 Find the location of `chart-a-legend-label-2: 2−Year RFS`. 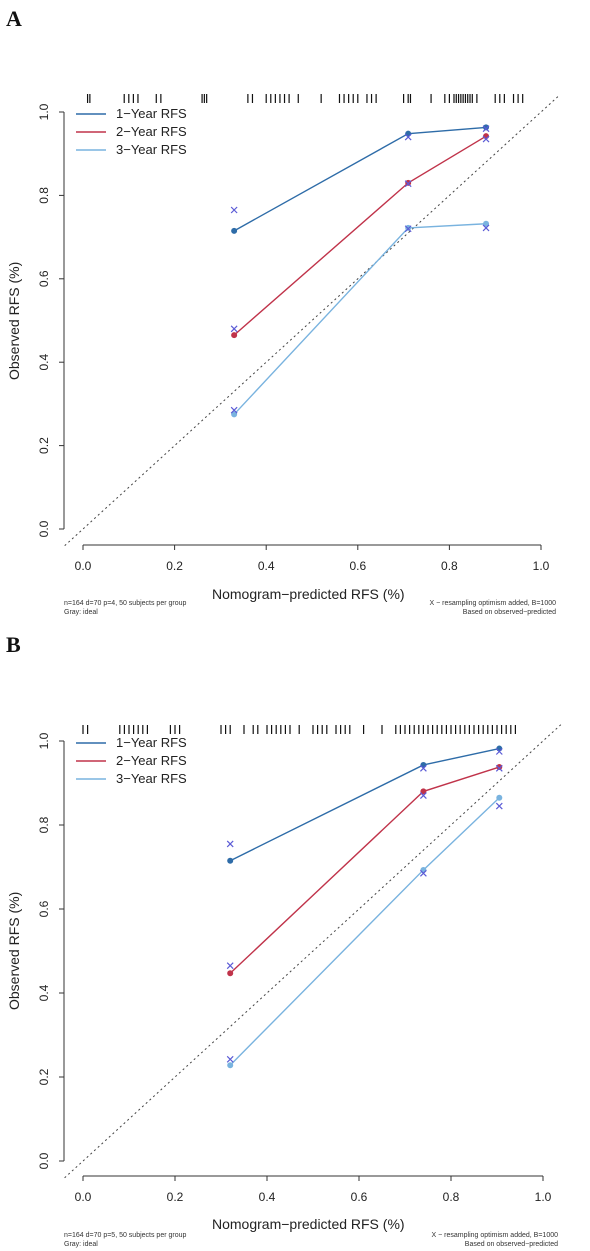

chart-a-legend-label-2: 2−Year RFS is located at coordinates (151, 131).